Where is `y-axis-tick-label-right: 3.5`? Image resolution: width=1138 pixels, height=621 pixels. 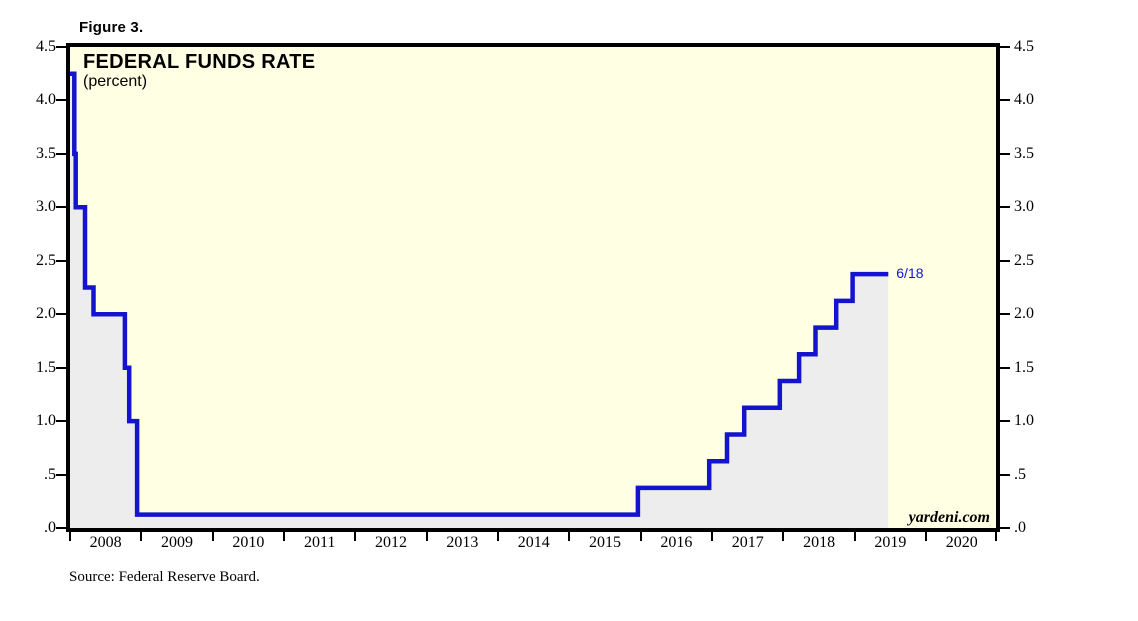
y-axis-tick-label-right: 3.5 is located at coordinates (1024, 153).